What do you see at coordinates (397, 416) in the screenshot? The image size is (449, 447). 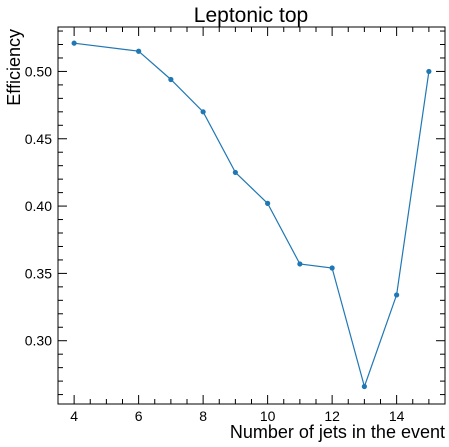 I see `x-tick-label: 14` at bounding box center [397, 416].